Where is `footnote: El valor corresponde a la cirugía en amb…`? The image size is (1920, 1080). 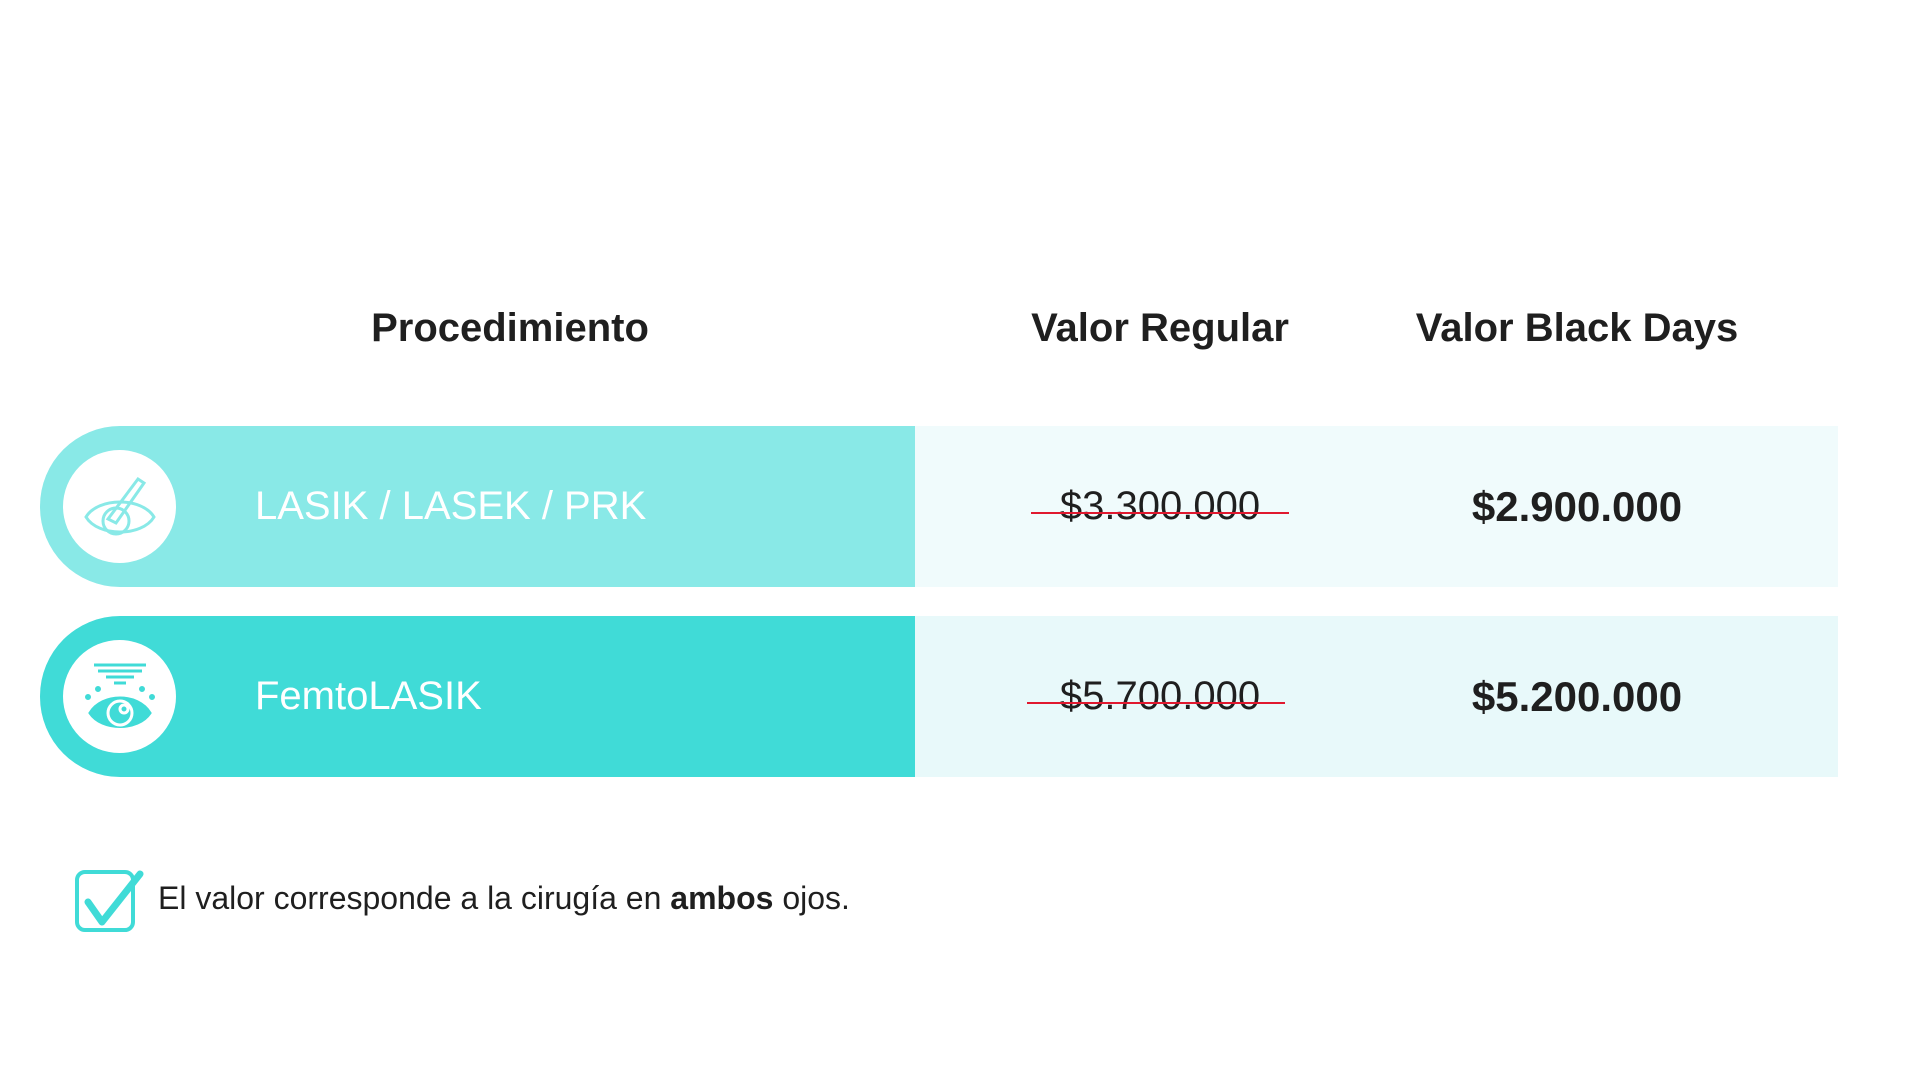 footnote: El valor corresponde a la cirugía en amb… is located at coordinates (504, 898).